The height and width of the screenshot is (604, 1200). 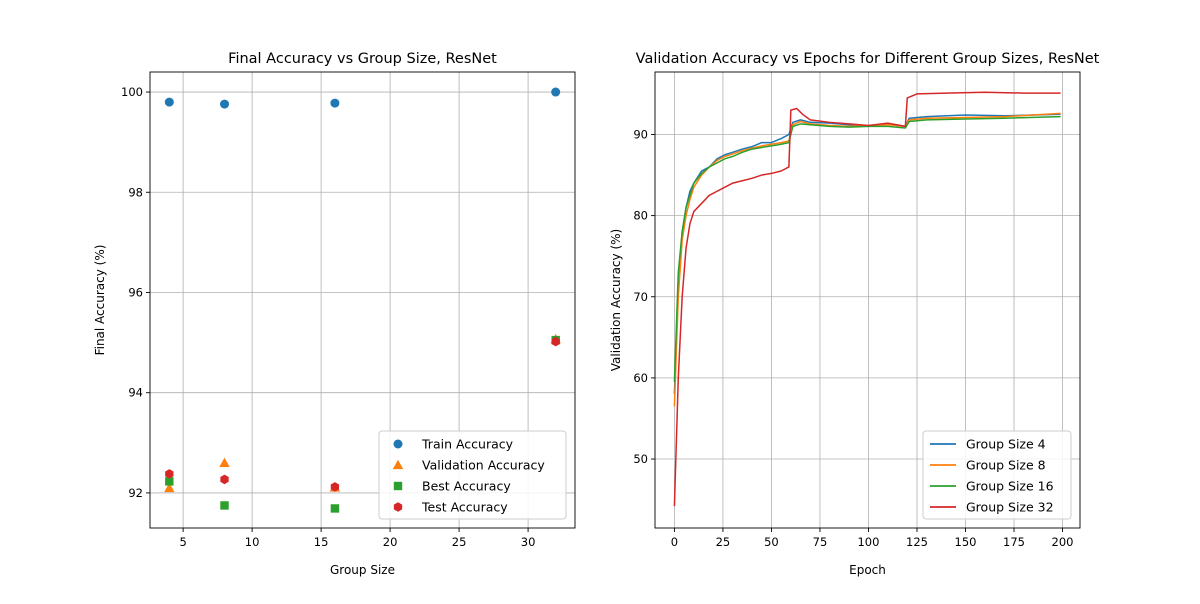 I want to click on x-tick-label: 200, so click(x=1063, y=542).